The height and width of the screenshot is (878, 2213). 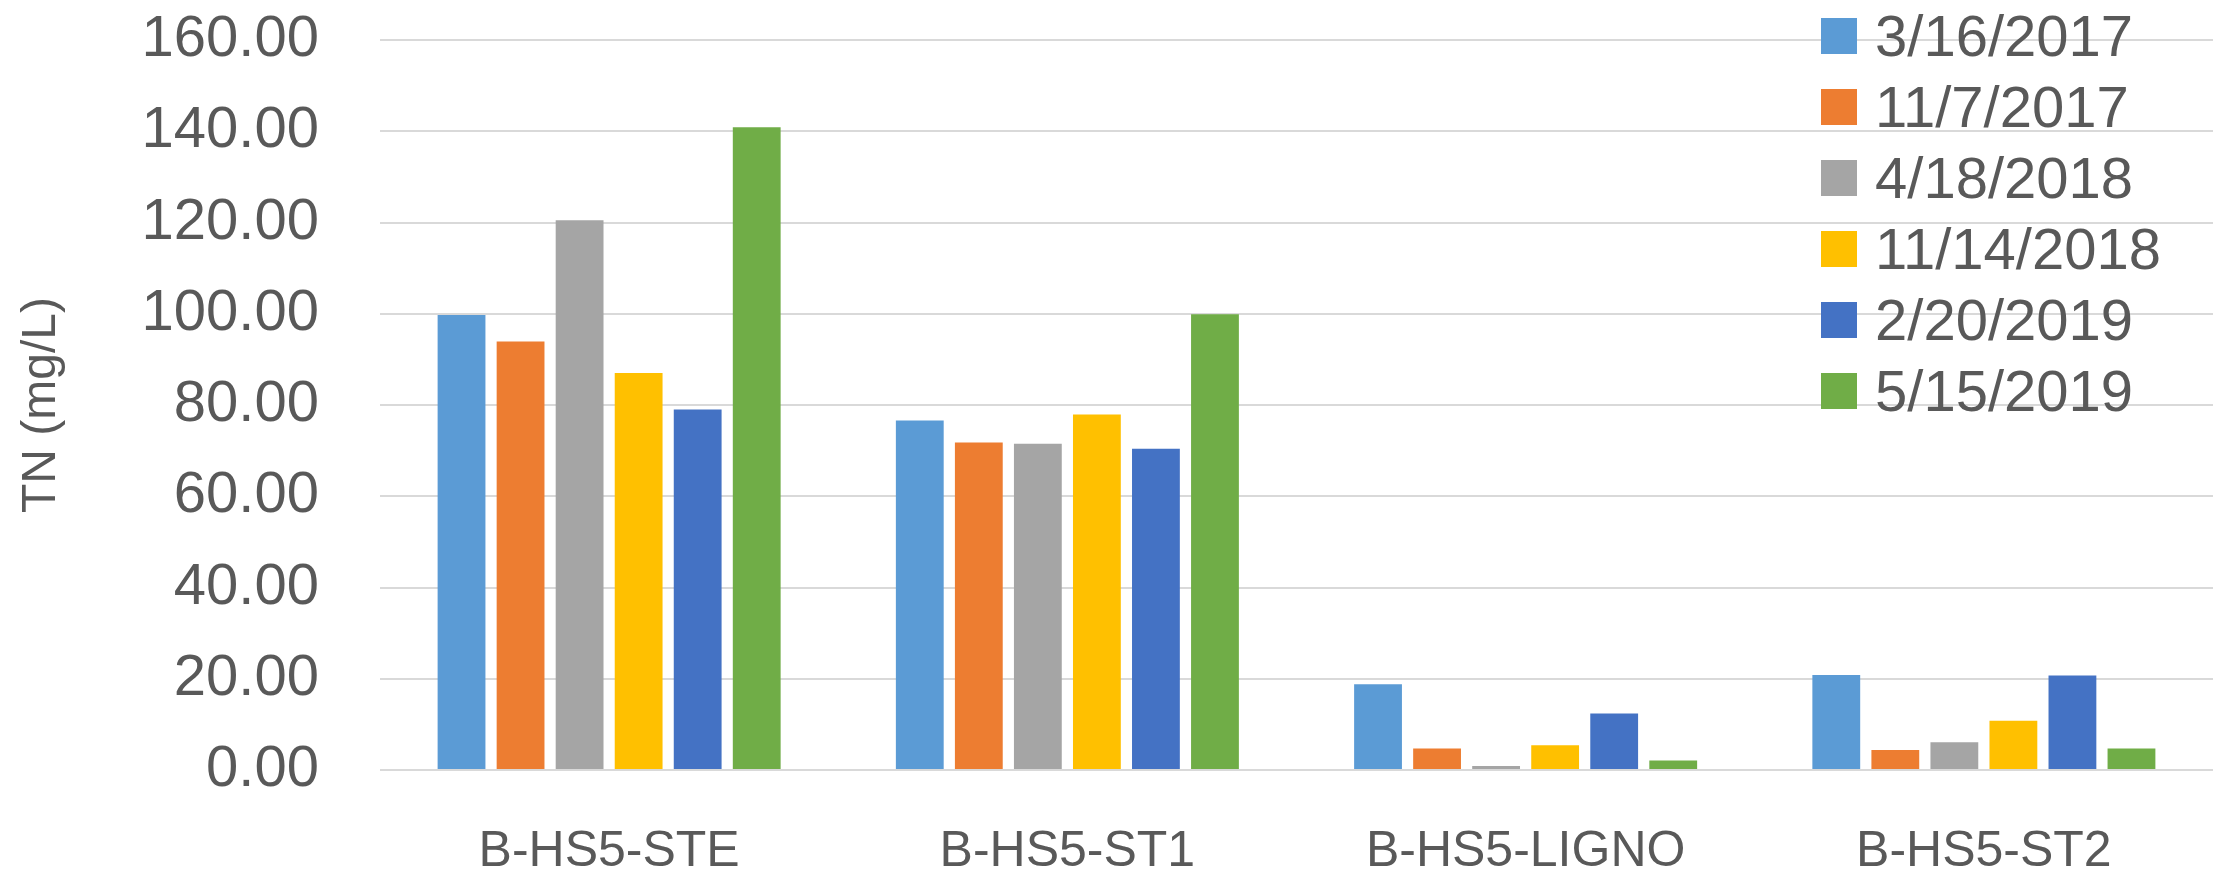 What do you see at coordinates (230, 127) in the screenshot?
I see `y-tick-label: 140.00` at bounding box center [230, 127].